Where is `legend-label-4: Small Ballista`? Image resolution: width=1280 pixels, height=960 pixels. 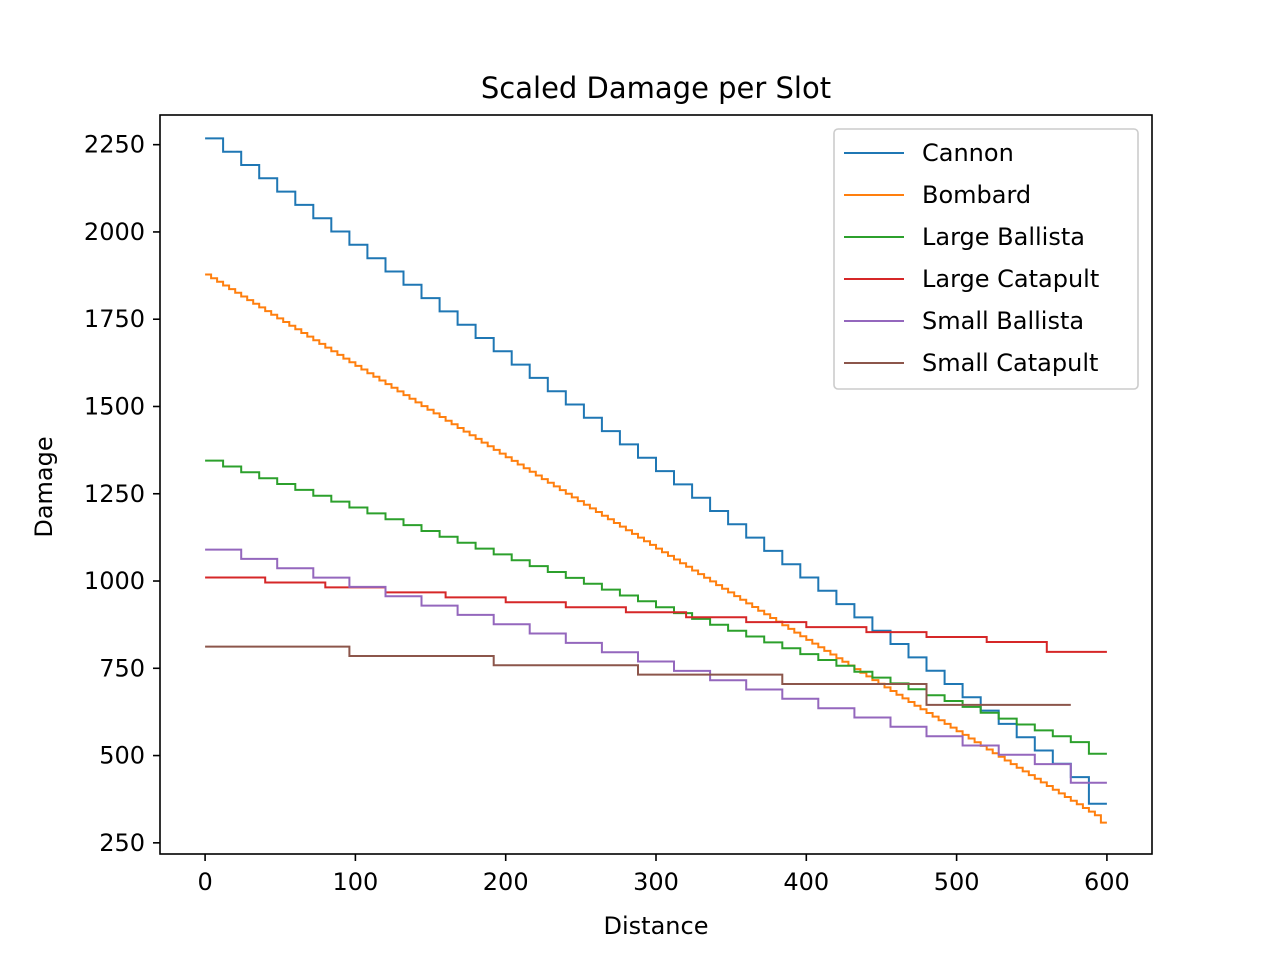 legend-label-4: Small Ballista is located at coordinates (1003, 321).